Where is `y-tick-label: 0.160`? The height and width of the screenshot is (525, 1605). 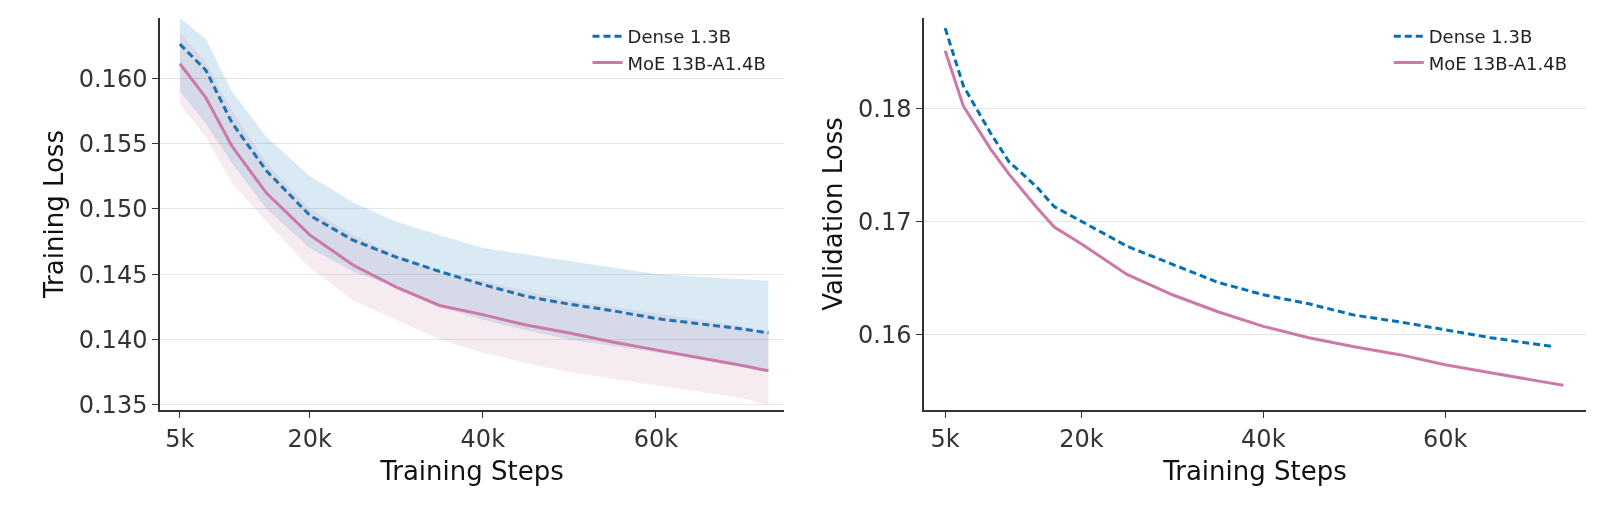 y-tick-label: 0.160 is located at coordinates (113, 78).